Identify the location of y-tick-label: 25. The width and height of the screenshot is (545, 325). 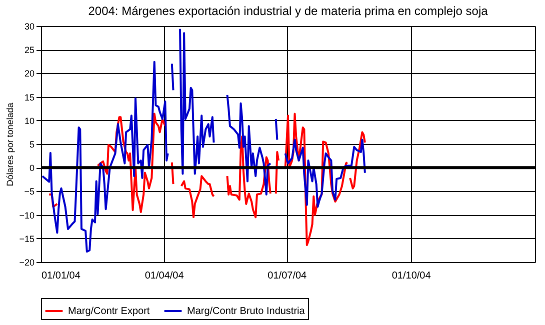
(29, 50).